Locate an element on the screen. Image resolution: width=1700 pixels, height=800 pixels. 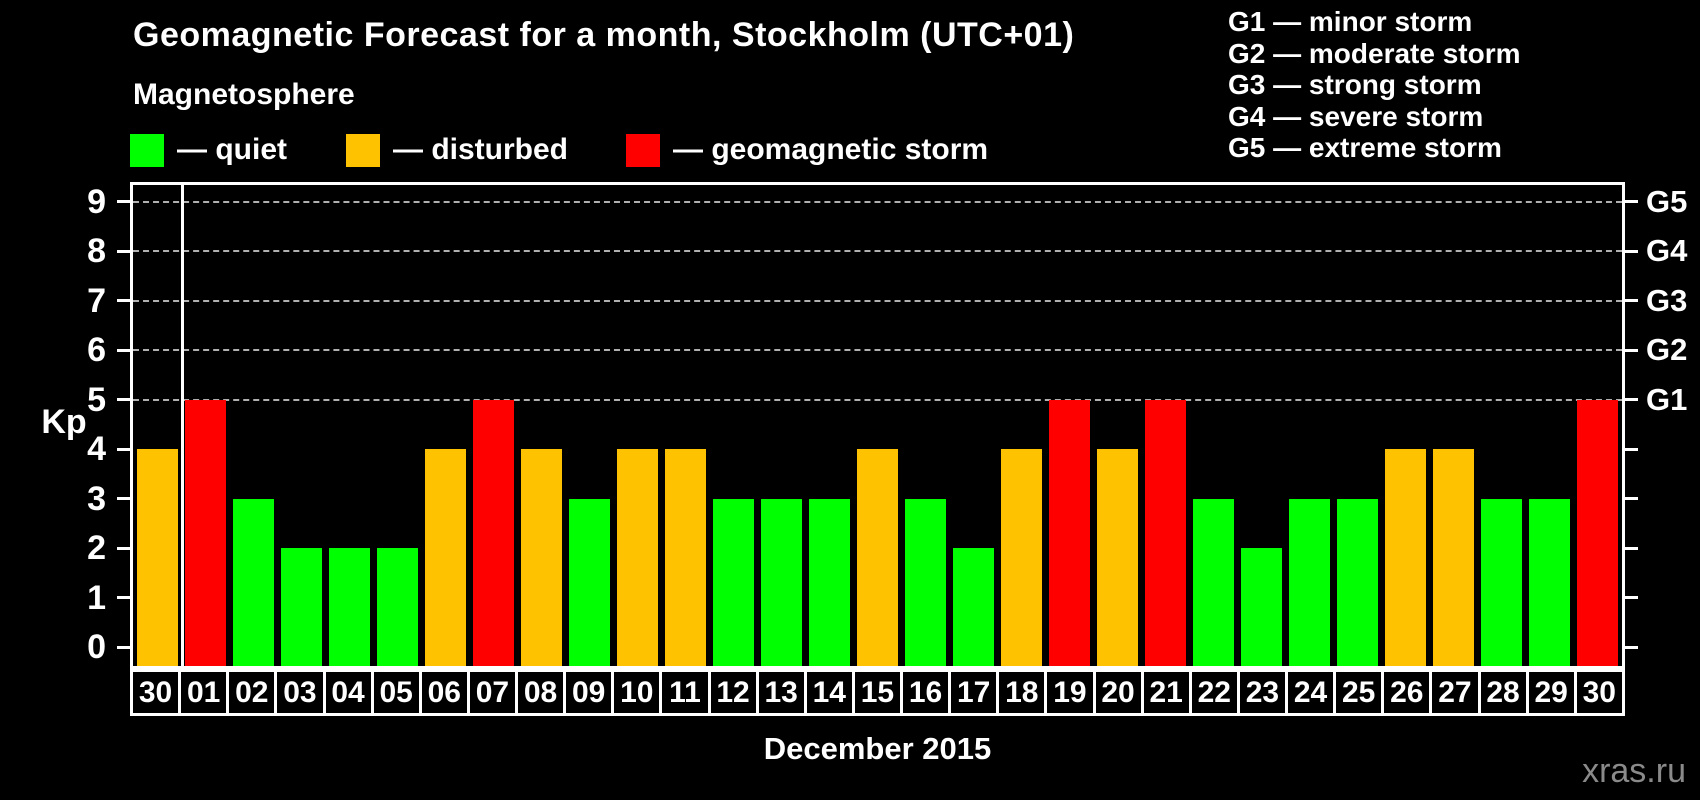
day-label-07: 07 is located at coordinates (492, 692).